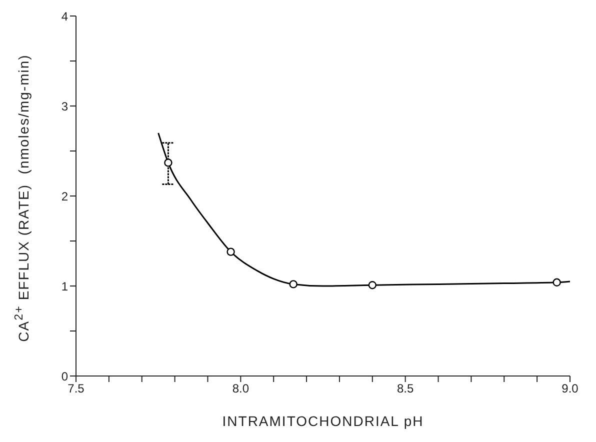  What do you see at coordinates (64, 106) in the screenshot?
I see `y-tick-label: 3` at bounding box center [64, 106].